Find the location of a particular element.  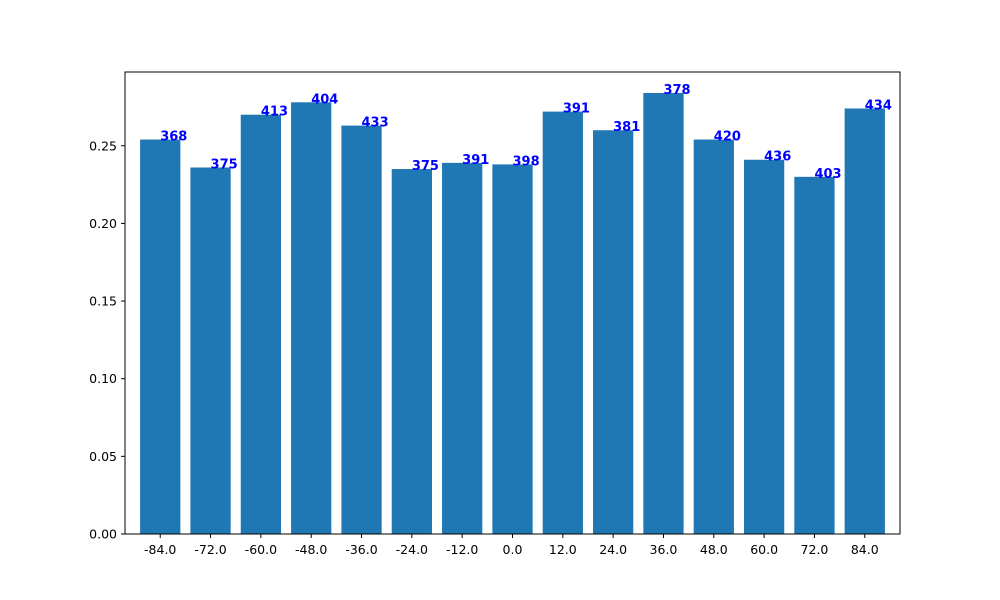

x-tick-label: 72.0 is located at coordinates (815, 549).